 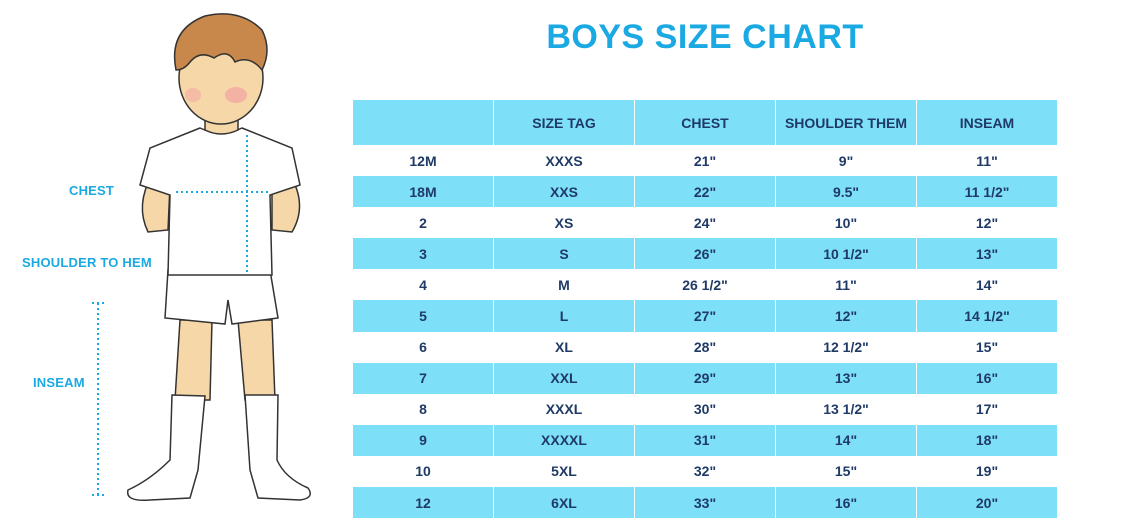 I want to click on size-tag-cell: XXXXL, so click(x=564, y=440).